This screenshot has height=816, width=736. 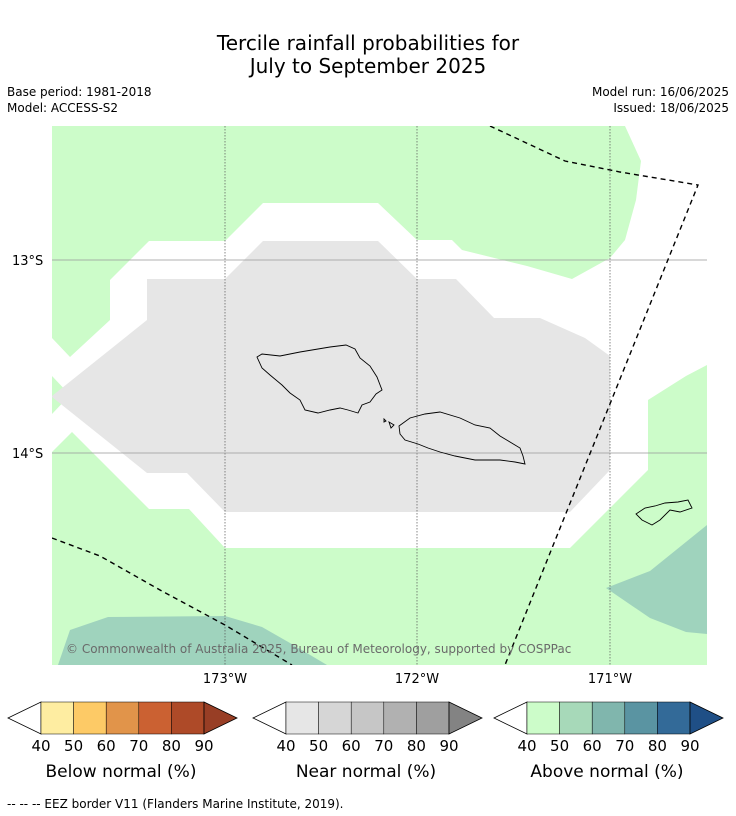 I want to click on below-colorbar: 40 50 60 70 80 90, so click(x=122, y=728).